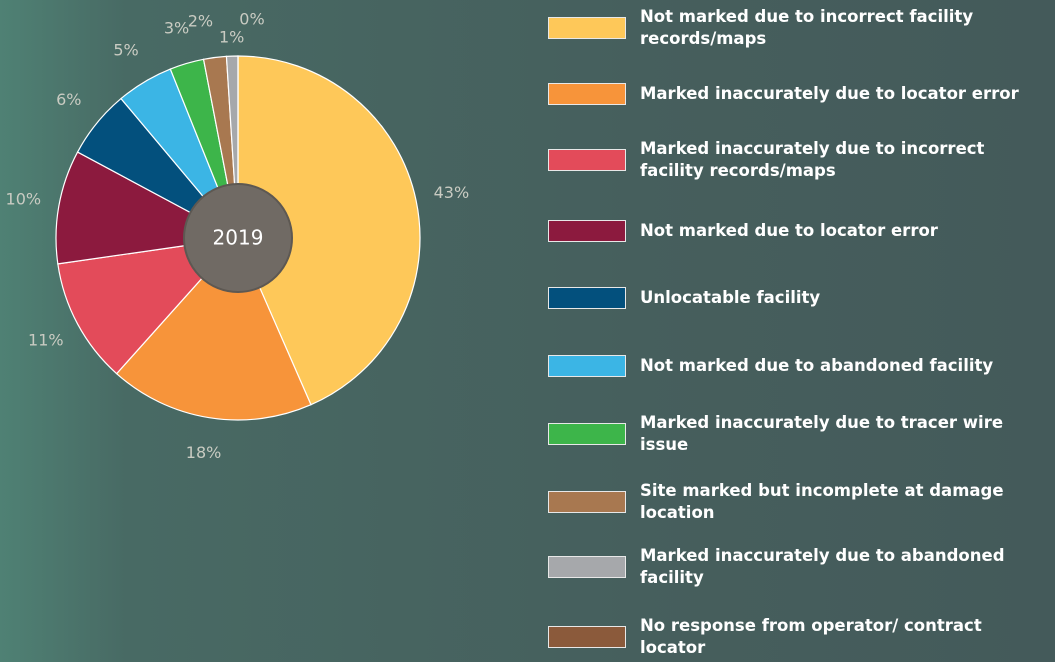 This screenshot has height=662, width=1055. Describe the element at coordinates (730, 297) in the screenshot. I see `legend-label: Unlocatable facility` at that location.